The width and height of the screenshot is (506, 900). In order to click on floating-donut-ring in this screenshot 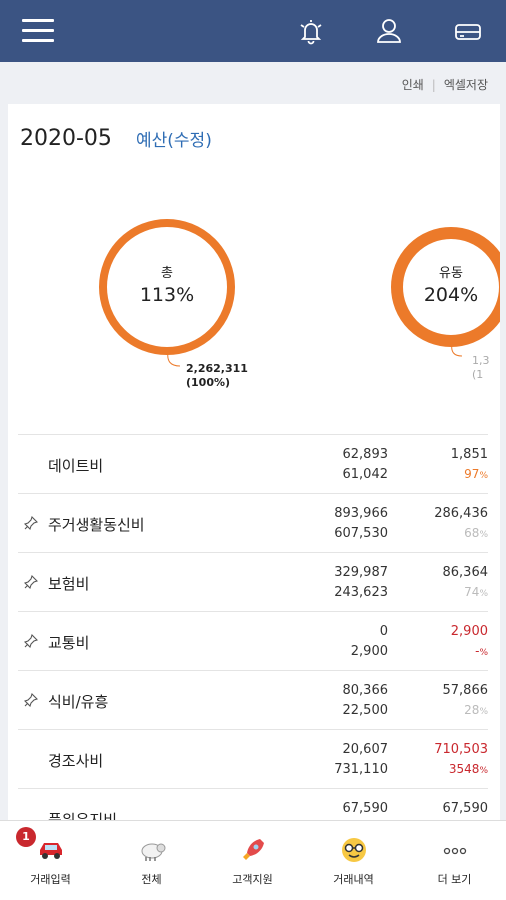, I will do `click(445, 287)`.